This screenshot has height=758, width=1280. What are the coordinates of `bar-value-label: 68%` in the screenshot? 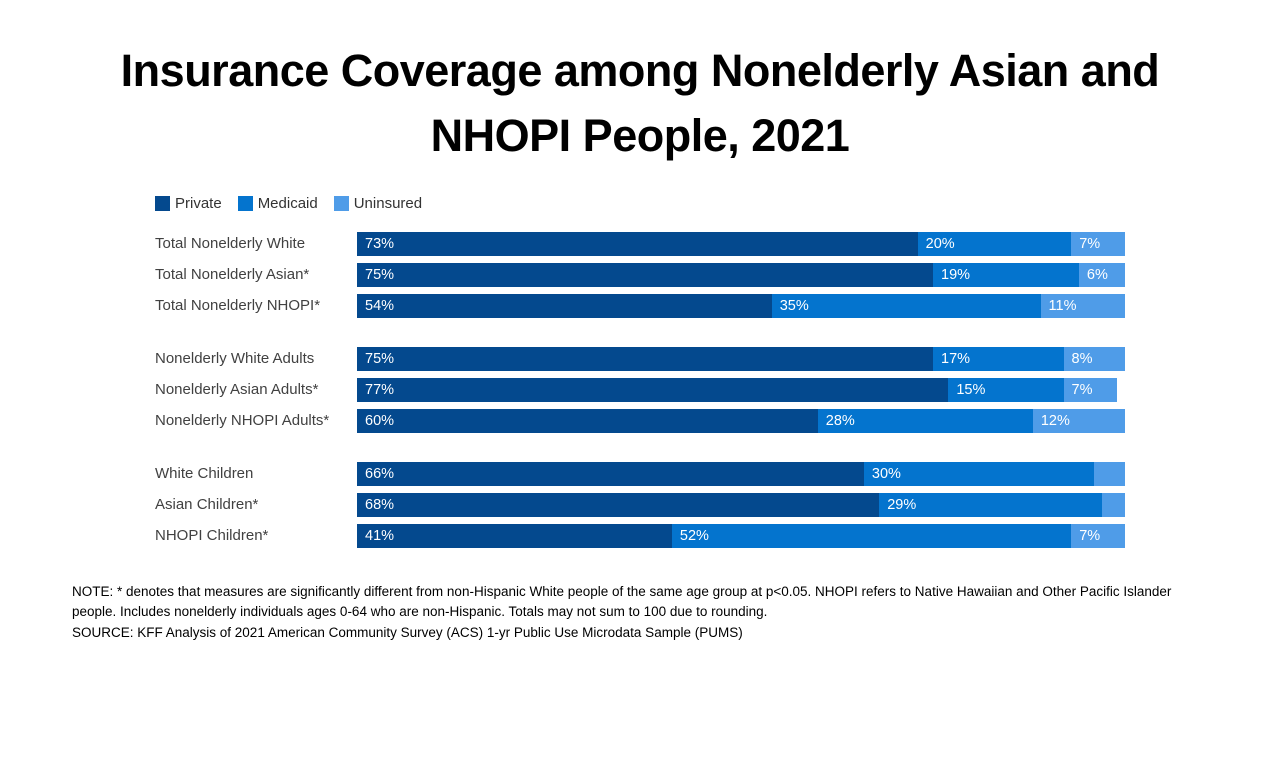 It's located at (380, 504).